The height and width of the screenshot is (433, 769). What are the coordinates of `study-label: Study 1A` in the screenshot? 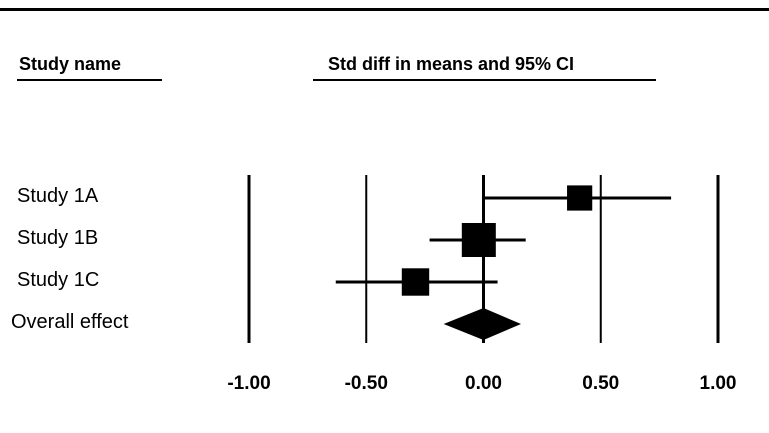 It's located at (58, 196).